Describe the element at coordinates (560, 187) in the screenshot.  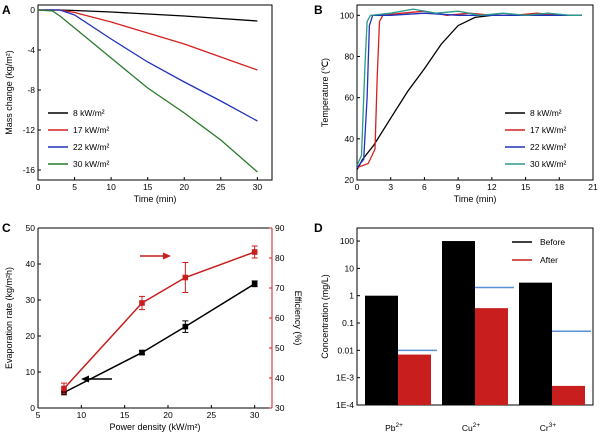
I see `x-tick-label: 18` at that location.